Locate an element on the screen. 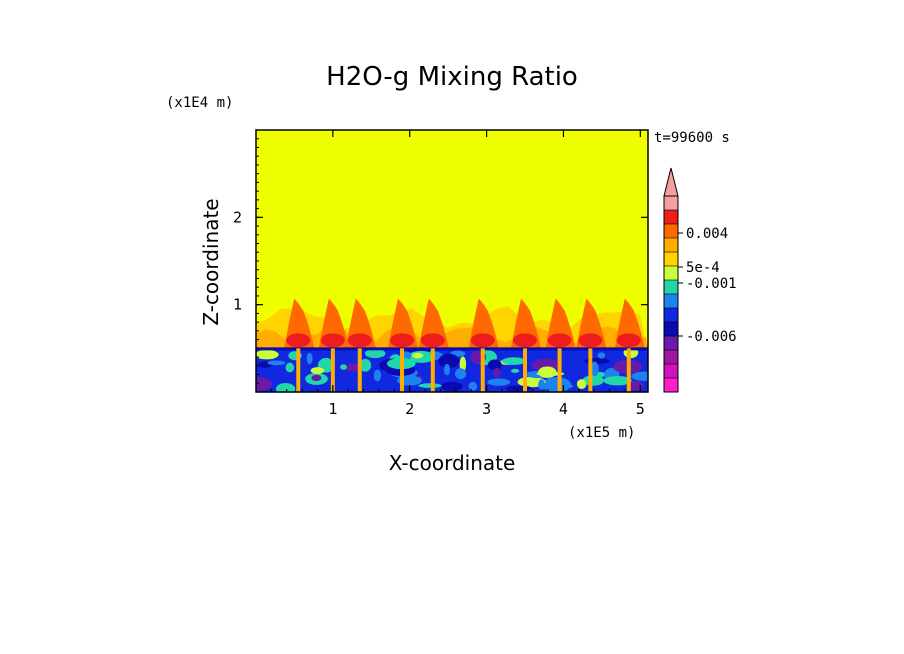 The image size is (904, 654). colorbar-tick-label: 0.004 is located at coordinates (707, 234).